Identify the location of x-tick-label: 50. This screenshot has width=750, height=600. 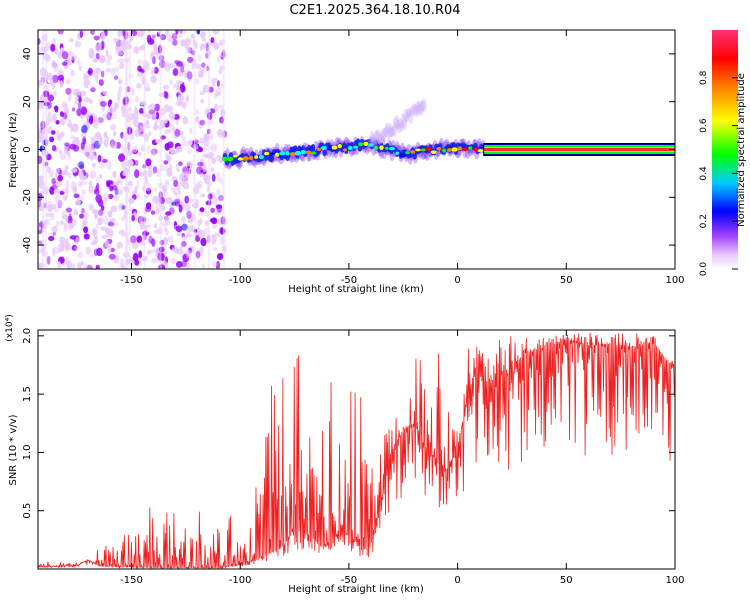
(566, 280).